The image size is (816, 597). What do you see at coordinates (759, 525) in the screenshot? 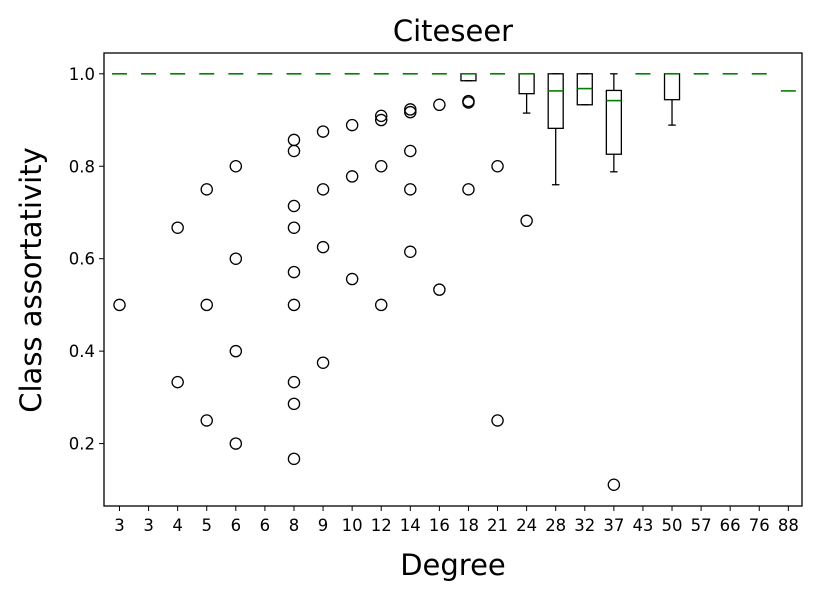
I see `x-tick-label: 76` at bounding box center [759, 525].